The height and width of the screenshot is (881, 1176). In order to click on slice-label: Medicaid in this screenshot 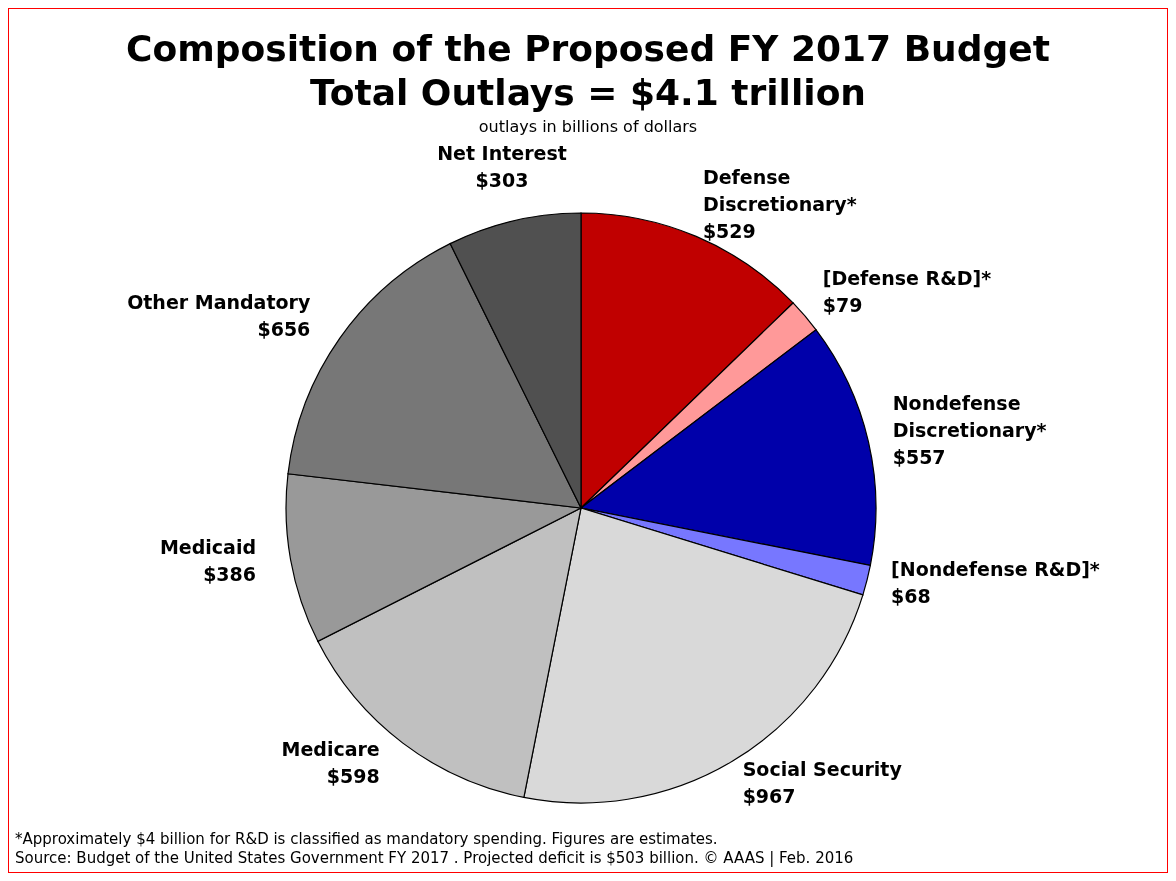, I will do `click(208, 546)`.